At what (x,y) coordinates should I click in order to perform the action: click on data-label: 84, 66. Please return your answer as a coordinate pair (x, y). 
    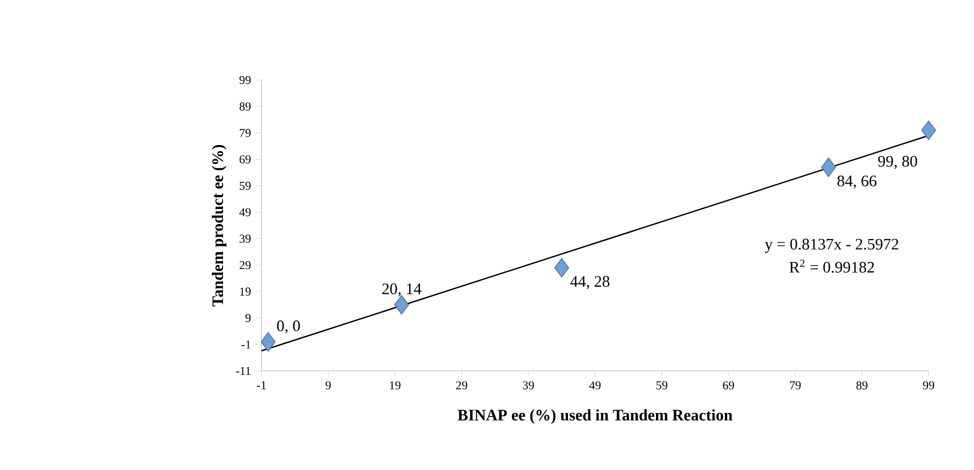
    Looking at the image, I should click on (856, 182).